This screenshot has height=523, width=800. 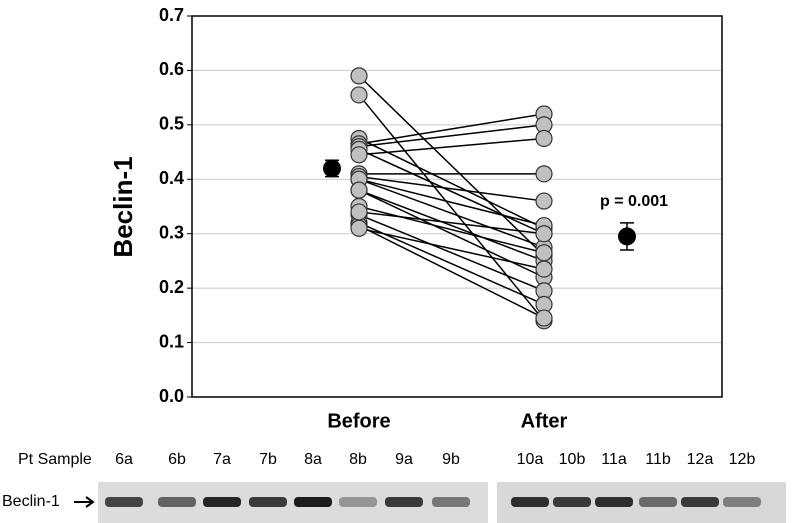 I want to click on lane-label: 11b, so click(x=658, y=459).